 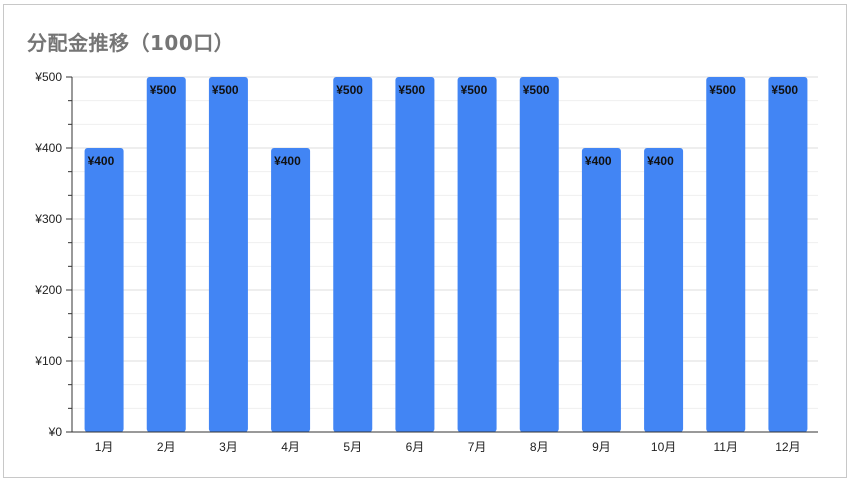 What do you see at coordinates (415, 254) in the screenshot?
I see `bar-6月` at bounding box center [415, 254].